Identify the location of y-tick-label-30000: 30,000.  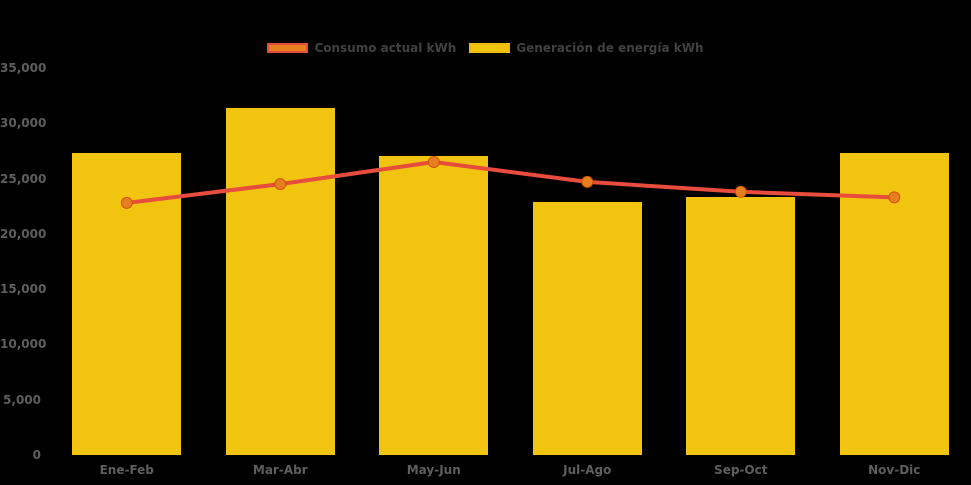
(23, 123).